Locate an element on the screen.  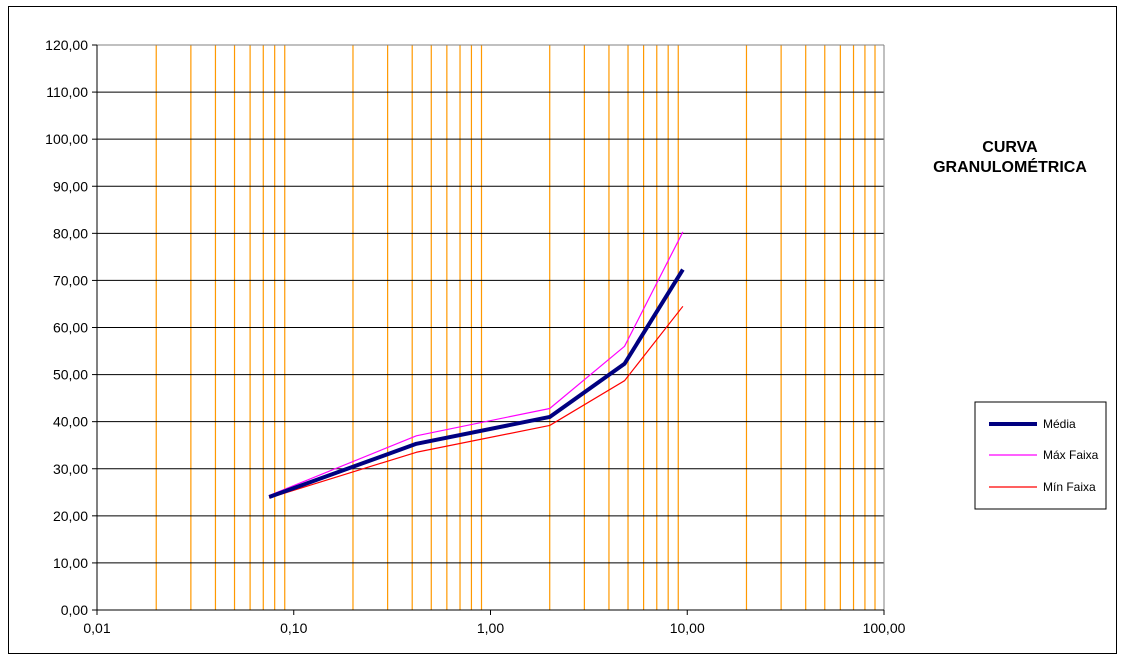
y-tick-label: 20,00 is located at coordinates (70, 516).